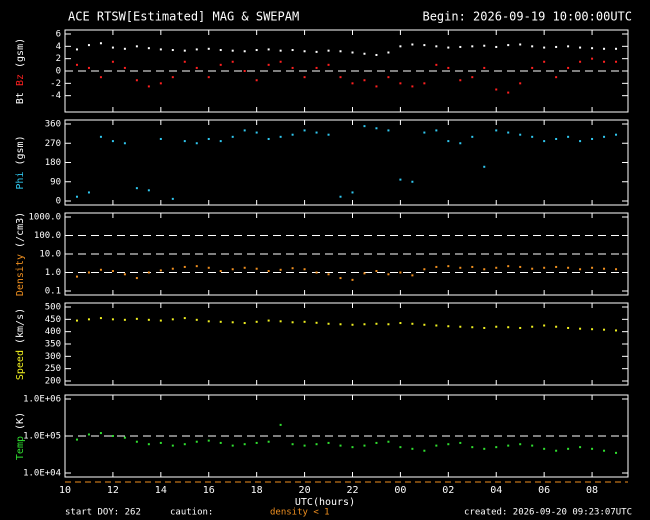 The width and height of the screenshot is (650, 520). What do you see at coordinates (548, 513) in the screenshot?
I see `created-time: created: 2026-09-20 09:23:07UTC` at bounding box center [548, 513].